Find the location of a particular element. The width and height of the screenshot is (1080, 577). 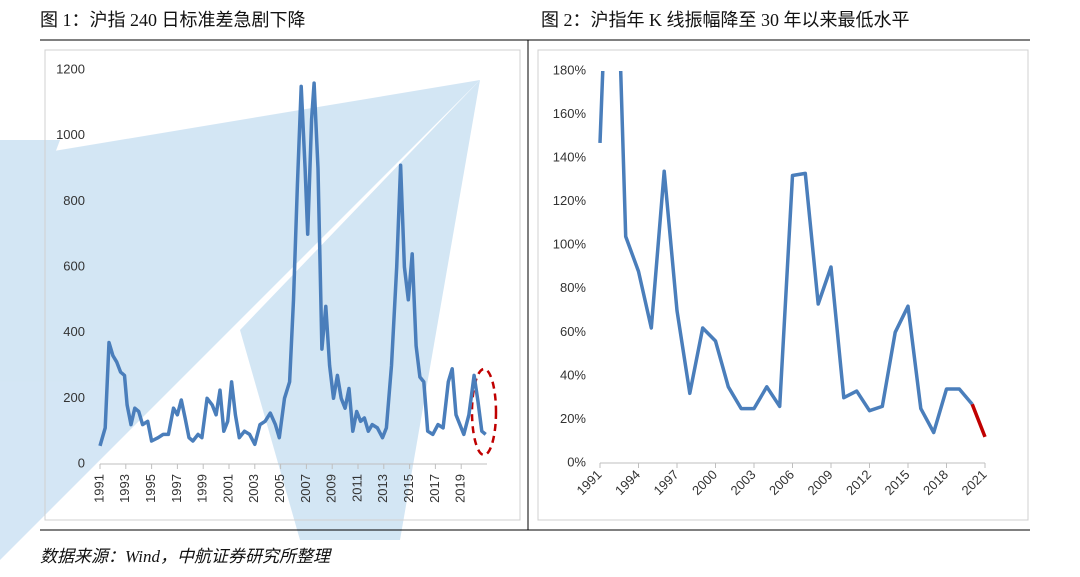

x-tick-label: 1993 is located at coordinates (124, 488).